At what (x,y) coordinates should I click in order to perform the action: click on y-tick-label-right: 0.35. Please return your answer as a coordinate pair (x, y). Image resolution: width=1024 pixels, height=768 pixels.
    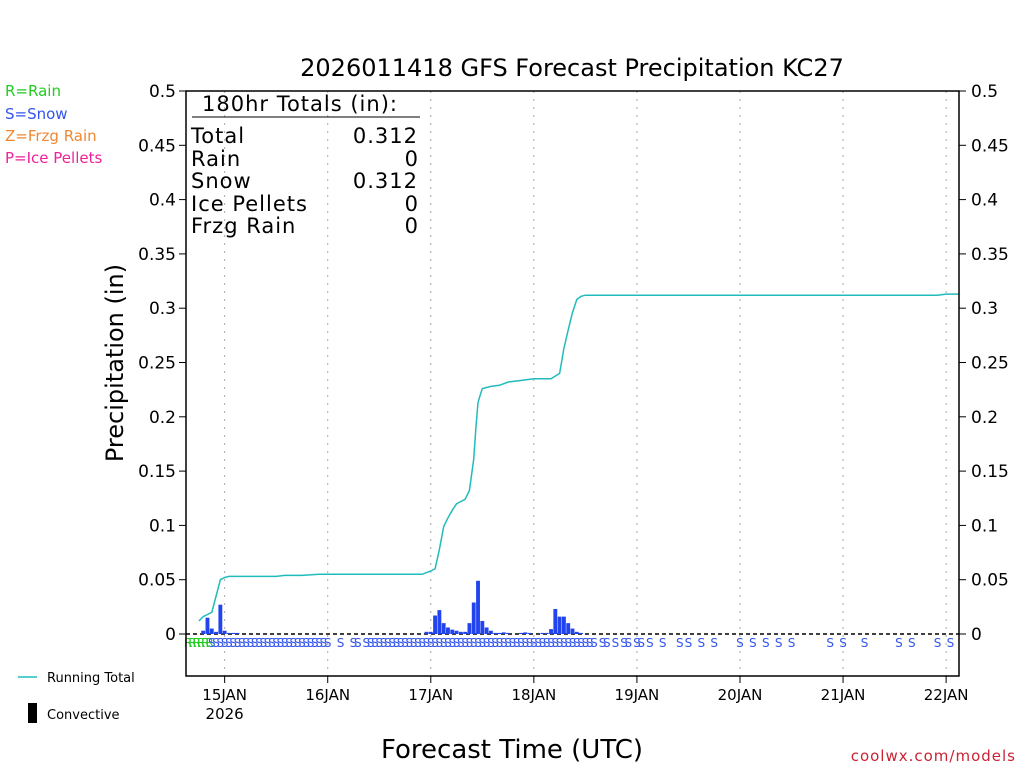
    Looking at the image, I should click on (990, 255).